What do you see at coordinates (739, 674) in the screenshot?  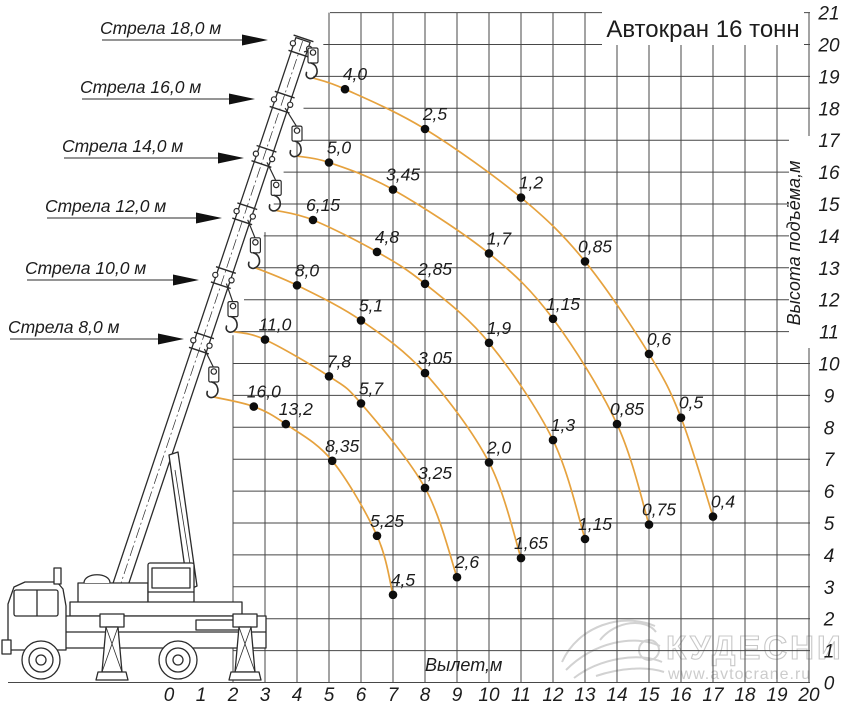 I see `watermark-url: www.avtocrane.ru` at bounding box center [739, 674].